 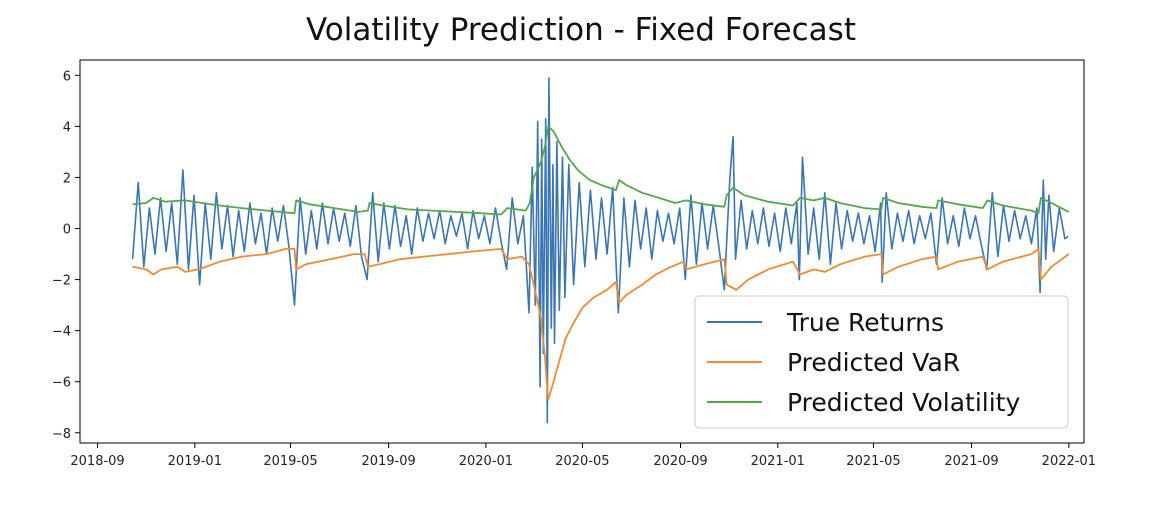 What do you see at coordinates (680, 461) in the screenshot?
I see `x-tick-label: 2020-09` at bounding box center [680, 461].